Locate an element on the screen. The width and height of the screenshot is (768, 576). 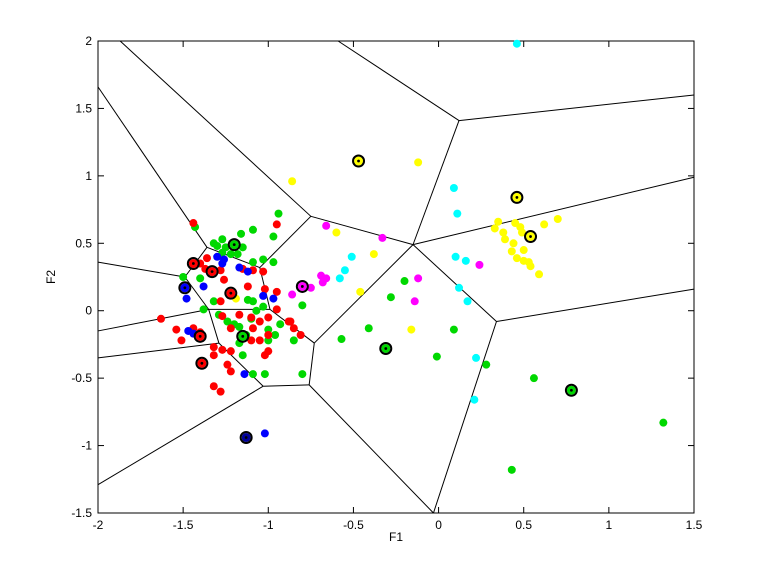
y-tick-label: 1.5 is located at coordinates (83, 108).